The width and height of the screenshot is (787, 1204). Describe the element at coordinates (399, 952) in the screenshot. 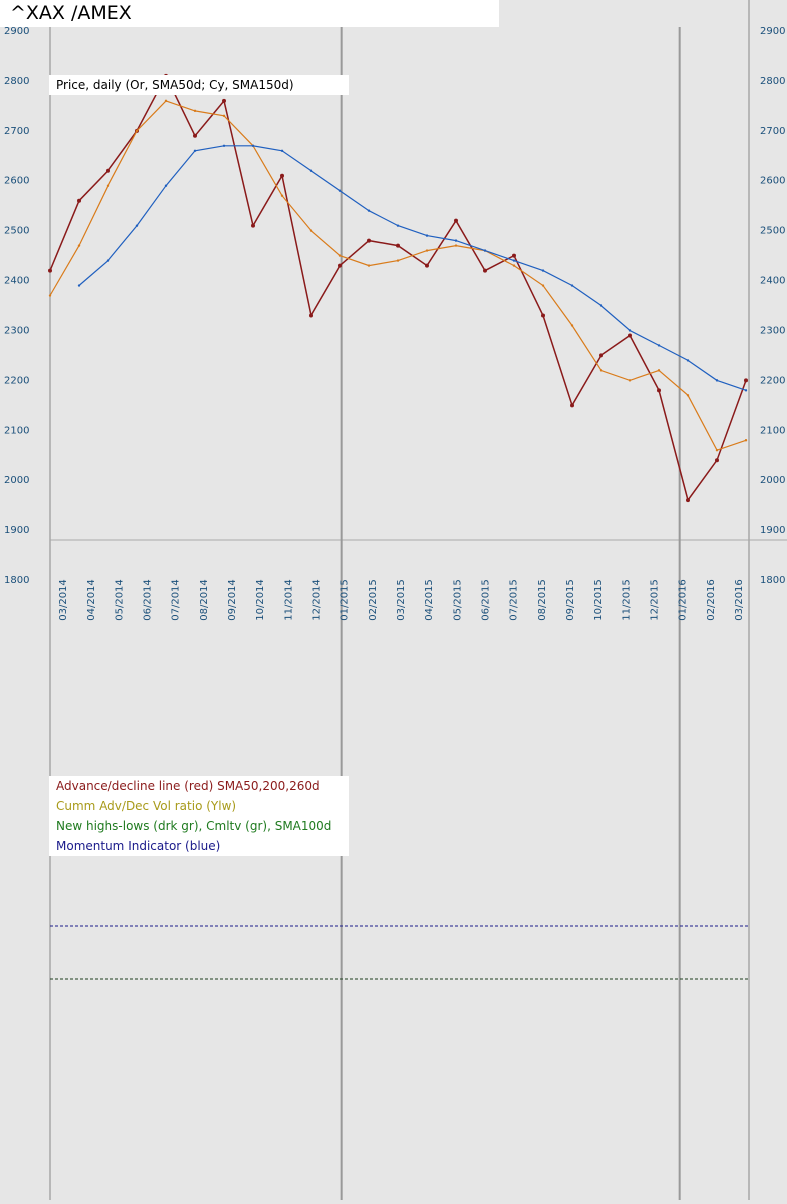

I see `breadth-panel` at that location.